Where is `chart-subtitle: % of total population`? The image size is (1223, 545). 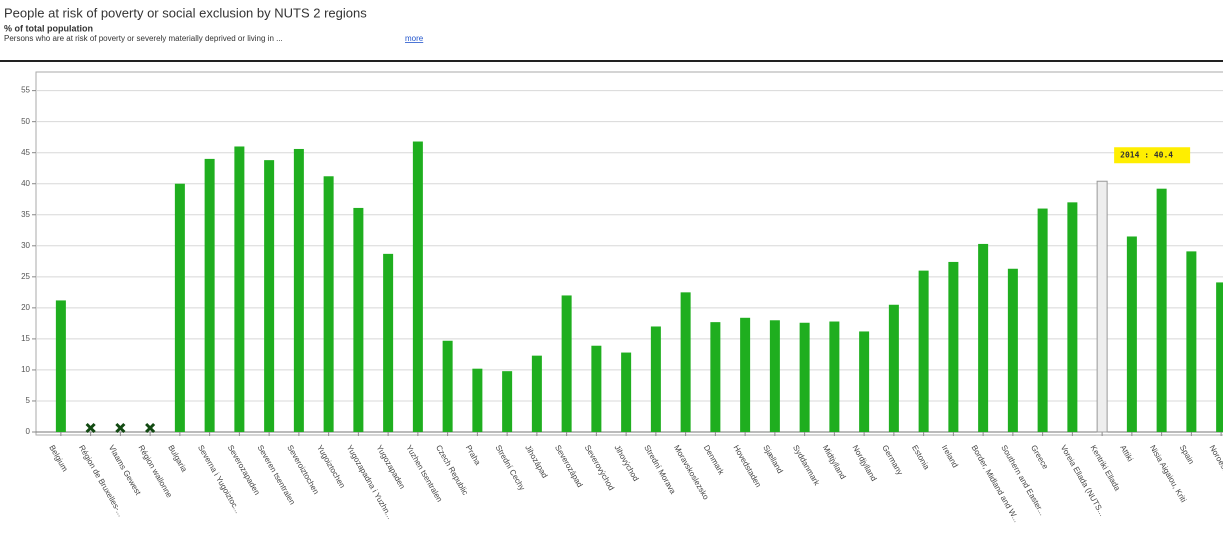
chart-subtitle: % of total population is located at coordinates (48, 28).